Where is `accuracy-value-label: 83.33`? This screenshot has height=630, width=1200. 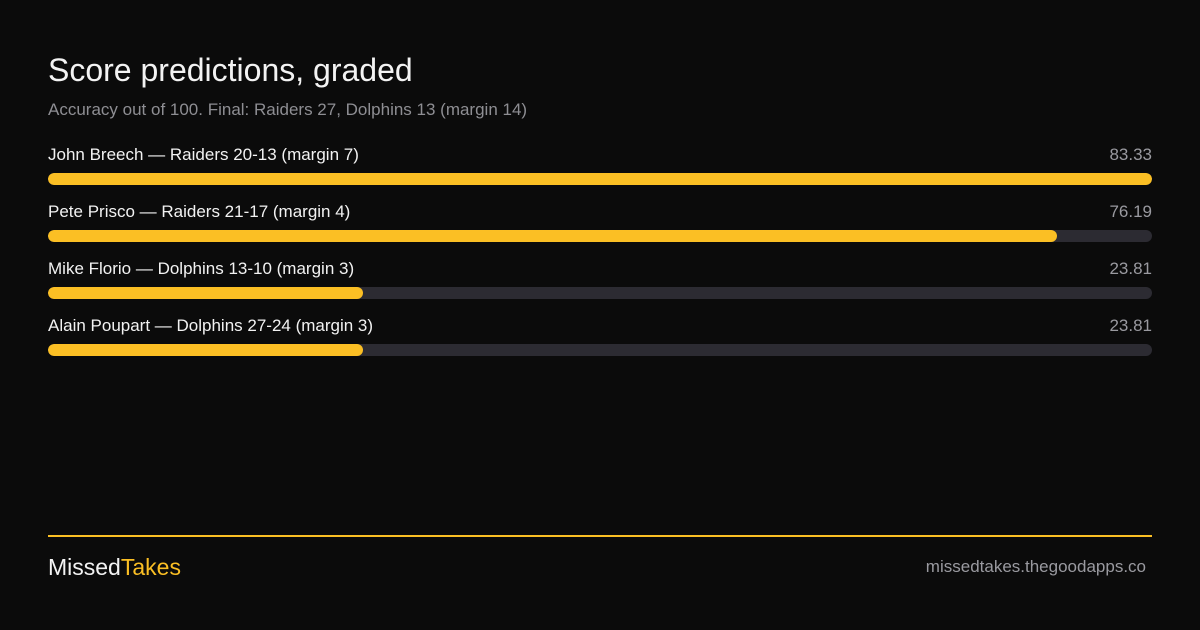
accuracy-value-label: 83.33 is located at coordinates (1130, 154).